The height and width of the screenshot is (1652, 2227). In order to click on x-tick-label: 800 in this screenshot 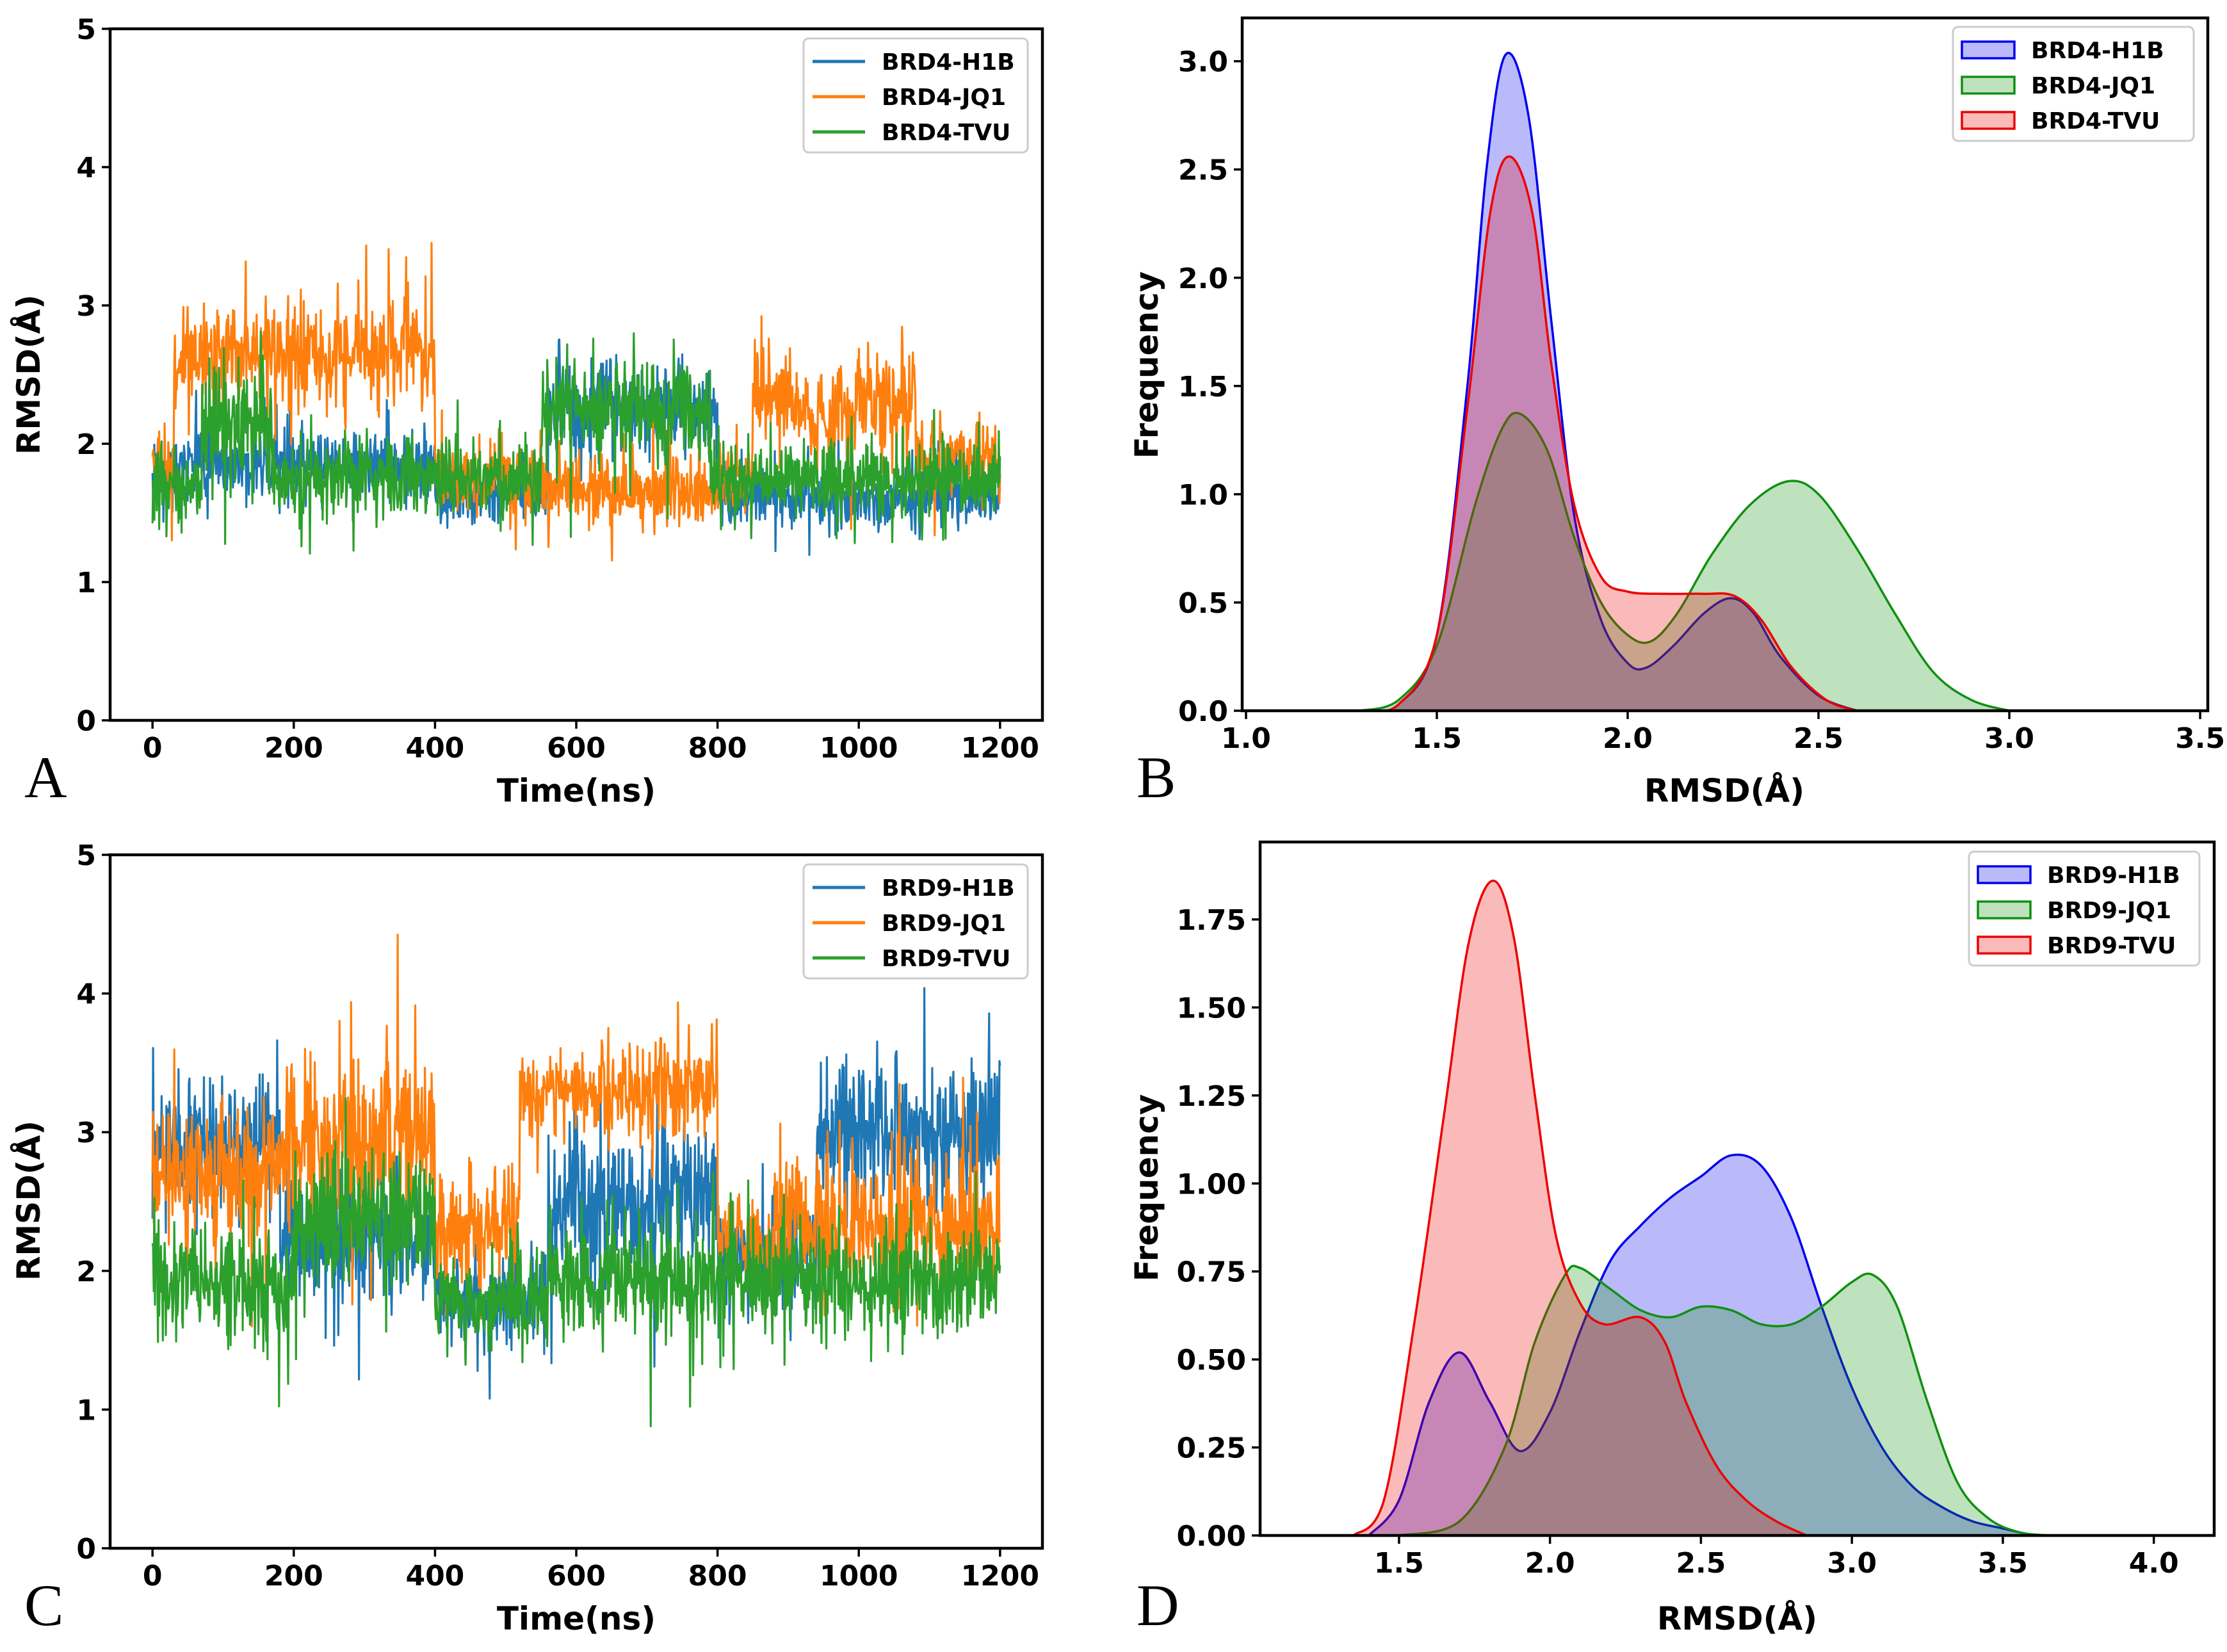, I will do `click(717, 748)`.